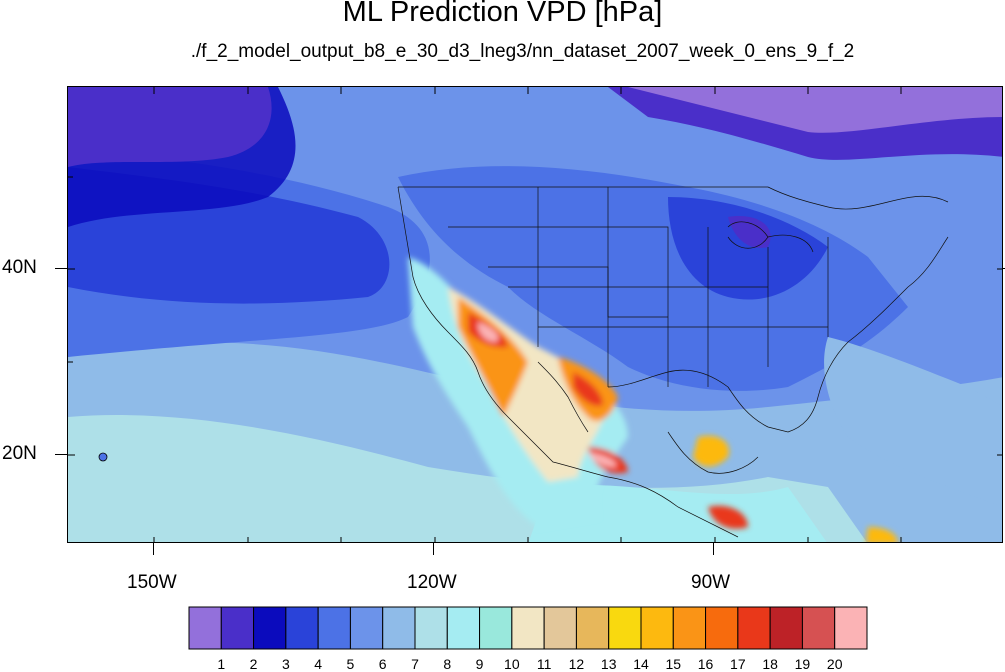 This screenshot has width=1005, height=672. What do you see at coordinates (318, 664) in the screenshot?
I see `colorbar-label: 4` at bounding box center [318, 664].